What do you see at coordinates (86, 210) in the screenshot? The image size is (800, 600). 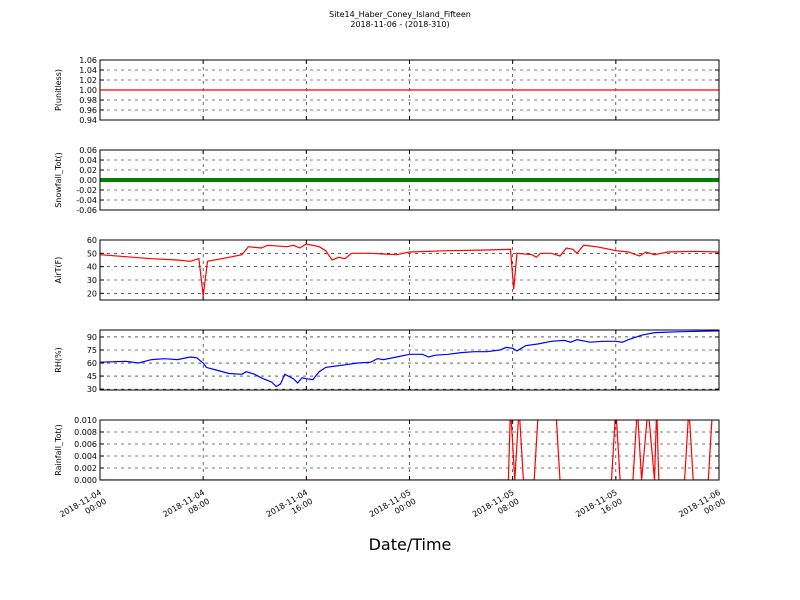 I see `y-tick-label: -0.06` at bounding box center [86, 210].